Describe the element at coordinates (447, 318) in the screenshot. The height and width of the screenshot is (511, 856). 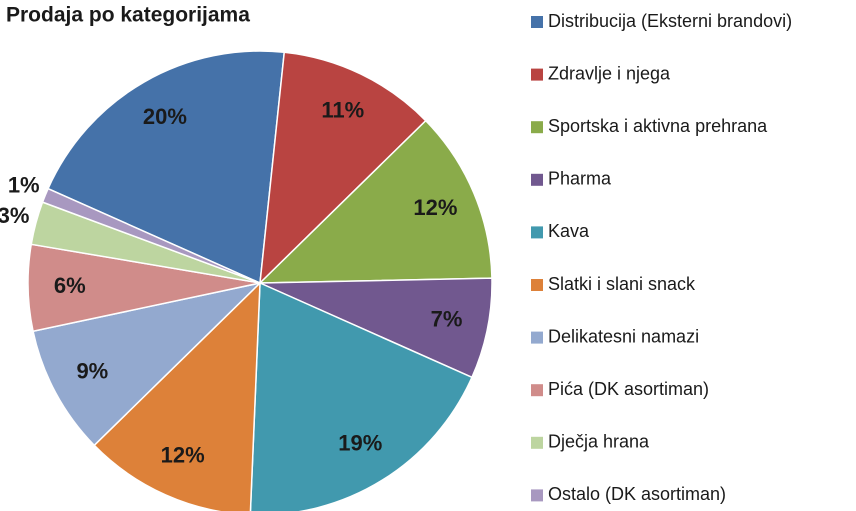
I see `data-label: 7%` at that location.